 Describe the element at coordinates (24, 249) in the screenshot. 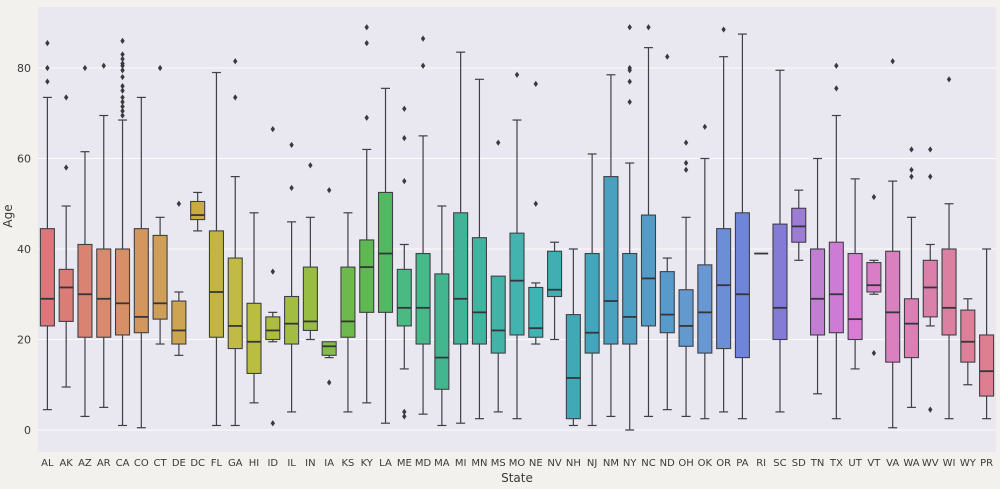

I see `y-tick-label: 40` at that location.